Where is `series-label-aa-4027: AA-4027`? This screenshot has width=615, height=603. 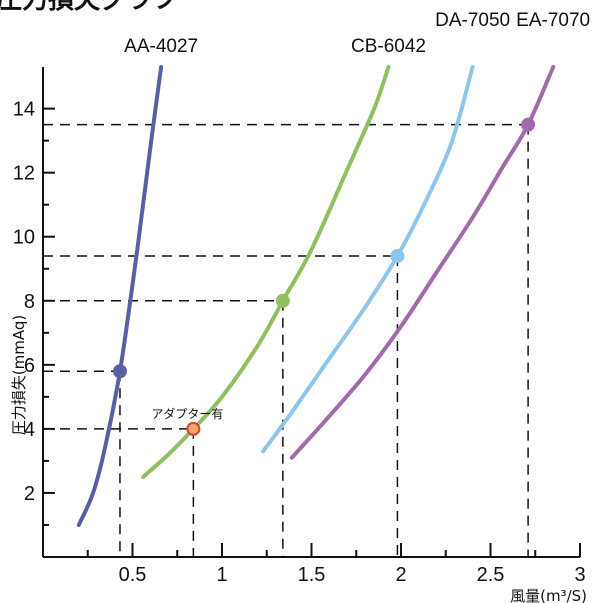 series-label-aa-4027: AA-4027 is located at coordinates (161, 46).